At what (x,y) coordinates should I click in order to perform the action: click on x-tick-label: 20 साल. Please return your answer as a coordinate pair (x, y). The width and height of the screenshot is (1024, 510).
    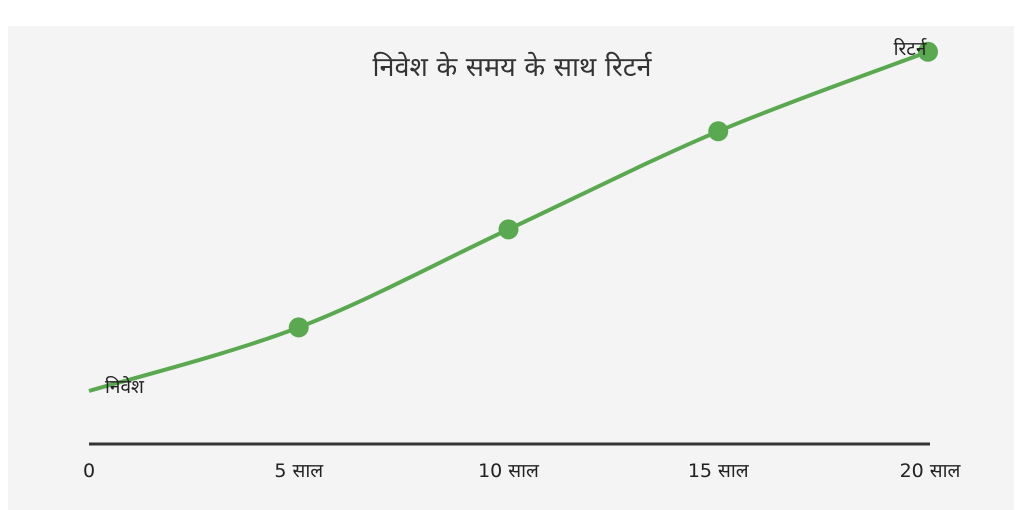
    Looking at the image, I should click on (931, 471).